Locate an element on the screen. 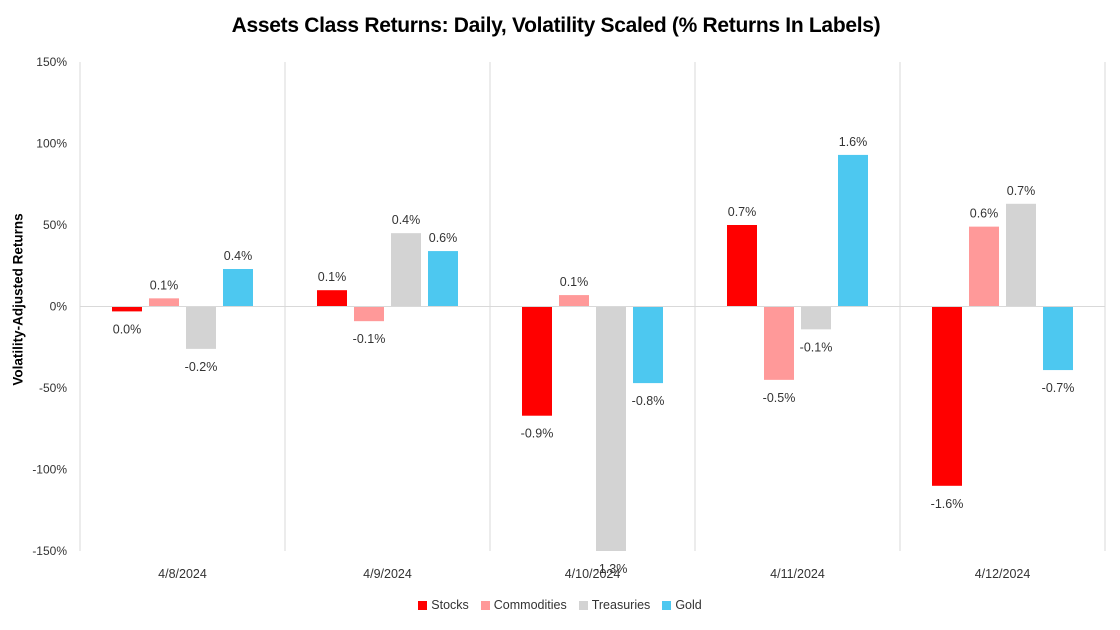  legend-label: Gold is located at coordinates (688, 605).